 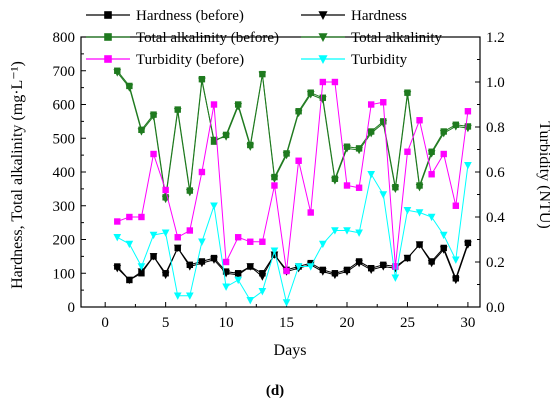 What do you see at coordinates (286, 323) in the screenshot?
I see `x-tick-label: 15` at bounding box center [286, 323].